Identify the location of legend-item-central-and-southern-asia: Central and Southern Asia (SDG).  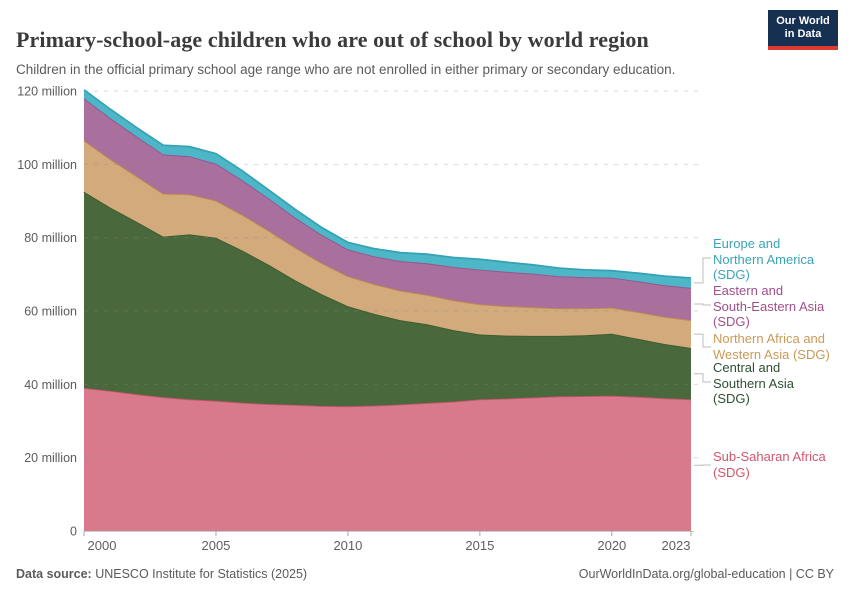
(753, 383).